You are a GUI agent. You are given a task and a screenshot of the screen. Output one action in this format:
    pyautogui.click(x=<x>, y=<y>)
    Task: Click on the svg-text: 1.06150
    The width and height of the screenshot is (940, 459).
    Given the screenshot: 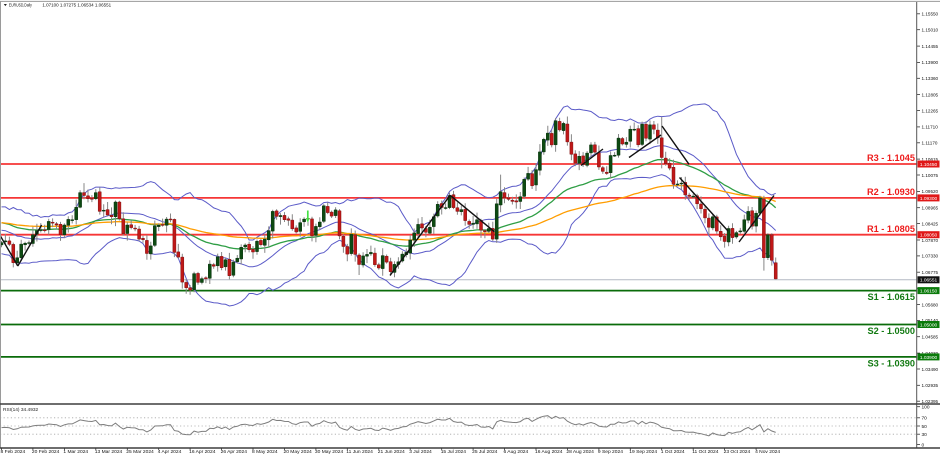 What is the action you would take?
    pyautogui.click(x=929, y=292)
    